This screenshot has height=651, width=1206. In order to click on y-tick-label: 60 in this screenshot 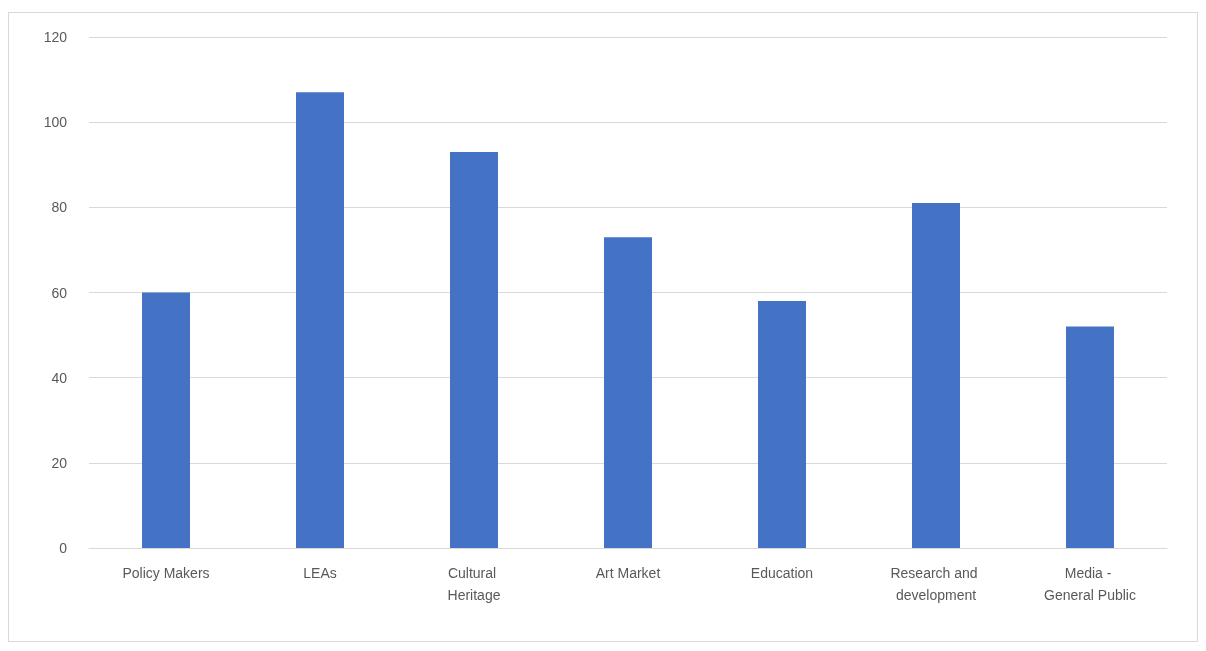, I will do `click(59, 292)`.